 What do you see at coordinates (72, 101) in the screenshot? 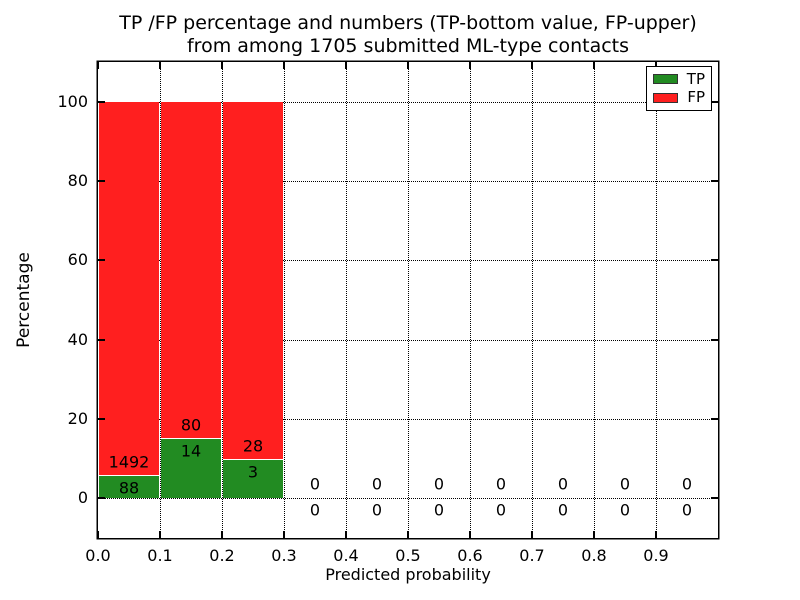
I see `y-tick-label: 100` at bounding box center [72, 101].